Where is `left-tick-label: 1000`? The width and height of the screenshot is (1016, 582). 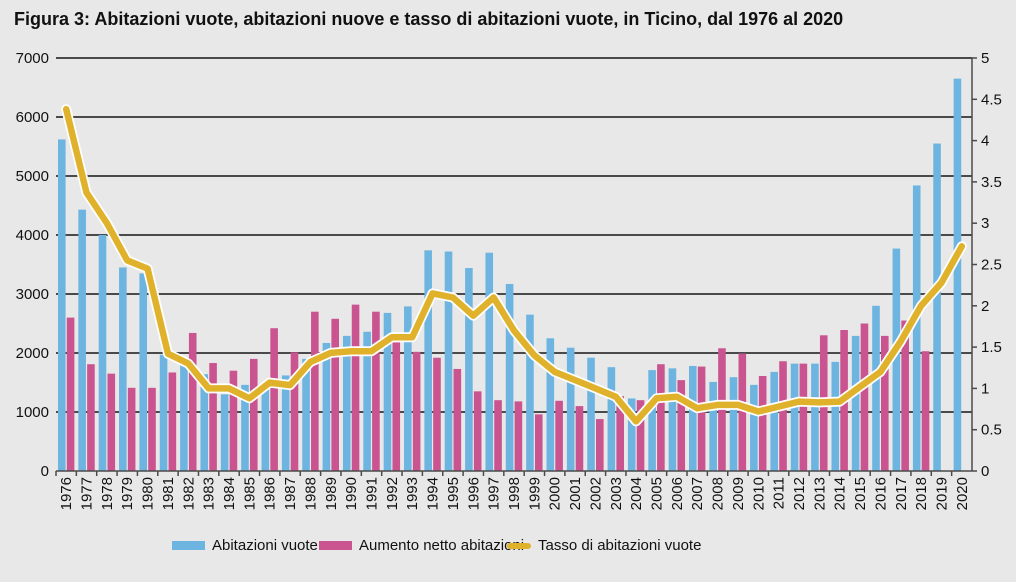
left-tick-label: 1000 is located at coordinates (32, 412).